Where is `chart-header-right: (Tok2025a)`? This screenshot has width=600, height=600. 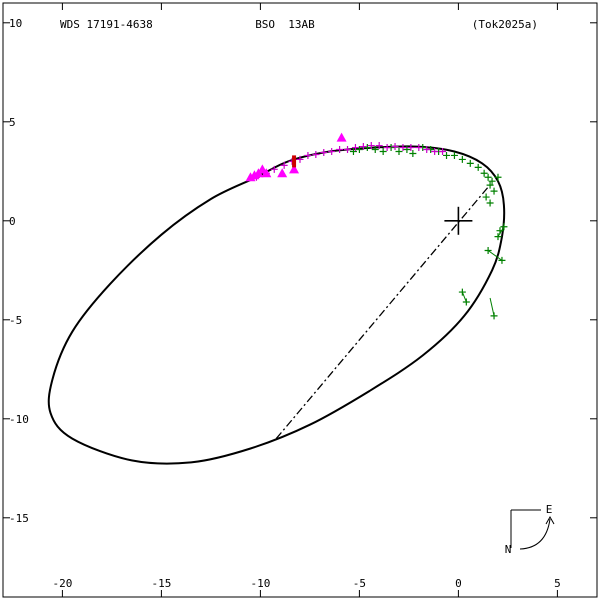
chart-header-right: (Tok2025a) is located at coordinates (505, 24).